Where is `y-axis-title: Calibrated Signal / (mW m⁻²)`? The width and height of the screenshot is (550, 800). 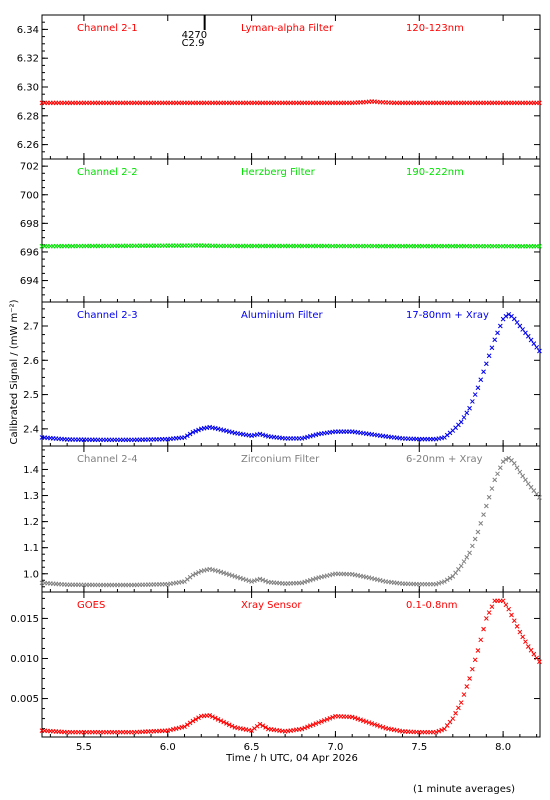 y-axis-title: Calibrated Signal / (mW m⁻²) is located at coordinates (14, 371).